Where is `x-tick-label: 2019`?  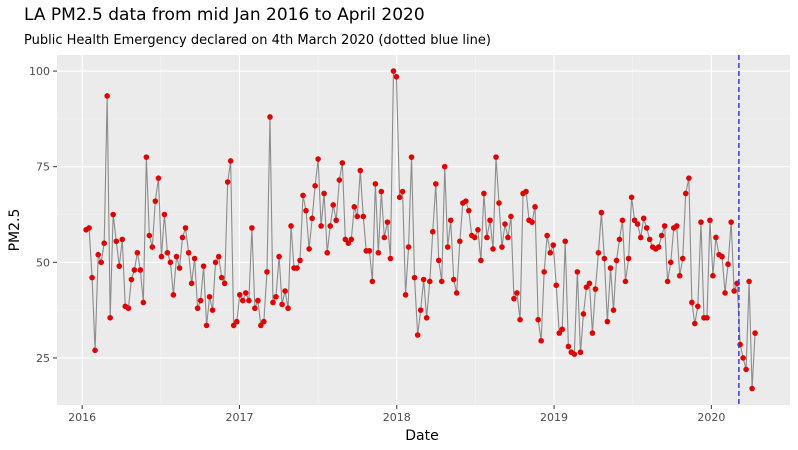 x-tick-label: 2019 is located at coordinates (554, 417).